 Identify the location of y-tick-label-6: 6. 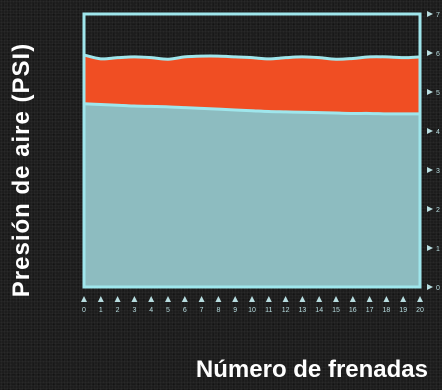
(438, 54).